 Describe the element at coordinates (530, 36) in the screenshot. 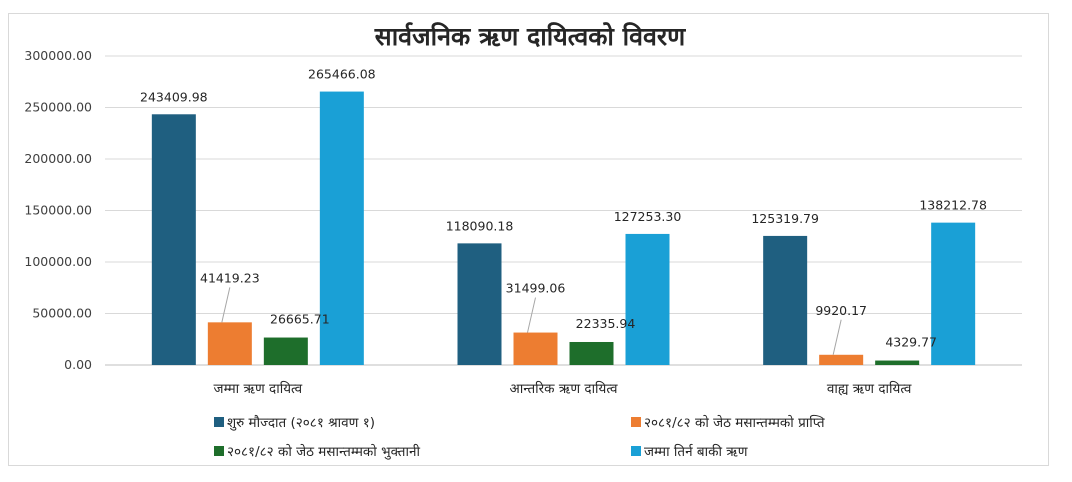

I see `chart-title: सार्वजनिक ऋण दायित्वको विवरण` at that location.